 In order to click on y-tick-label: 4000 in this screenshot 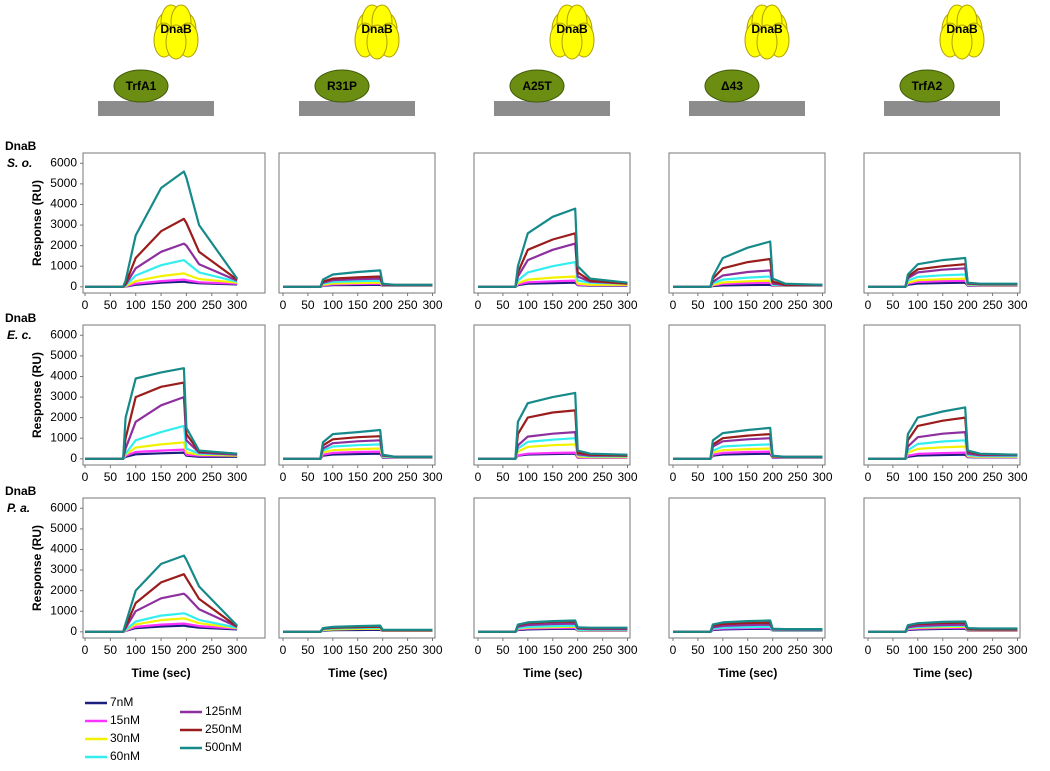, I will do `click(63, 549)`.